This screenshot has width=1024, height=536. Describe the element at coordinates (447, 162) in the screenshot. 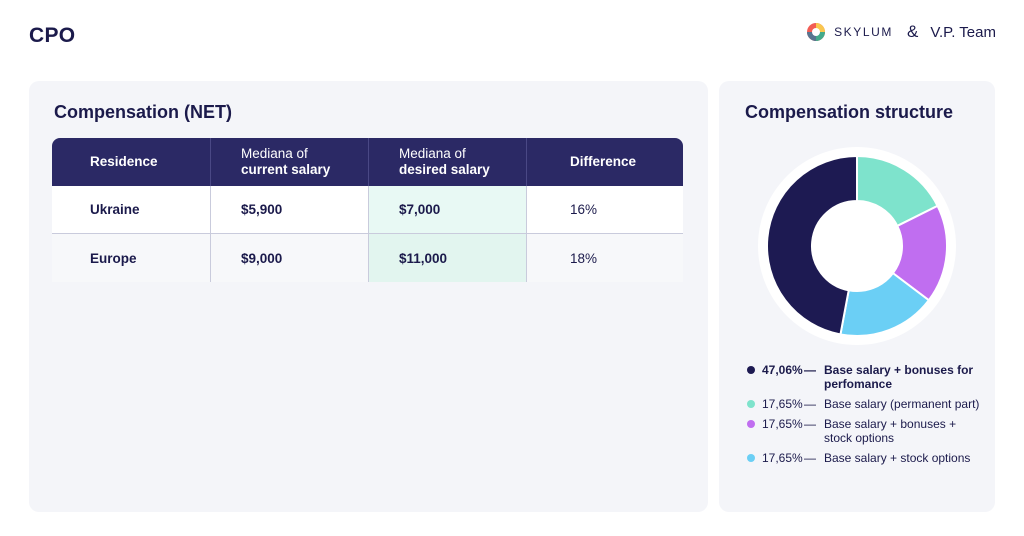

I see `column-header-desired-salary: Mediana of desired salary` at that location.